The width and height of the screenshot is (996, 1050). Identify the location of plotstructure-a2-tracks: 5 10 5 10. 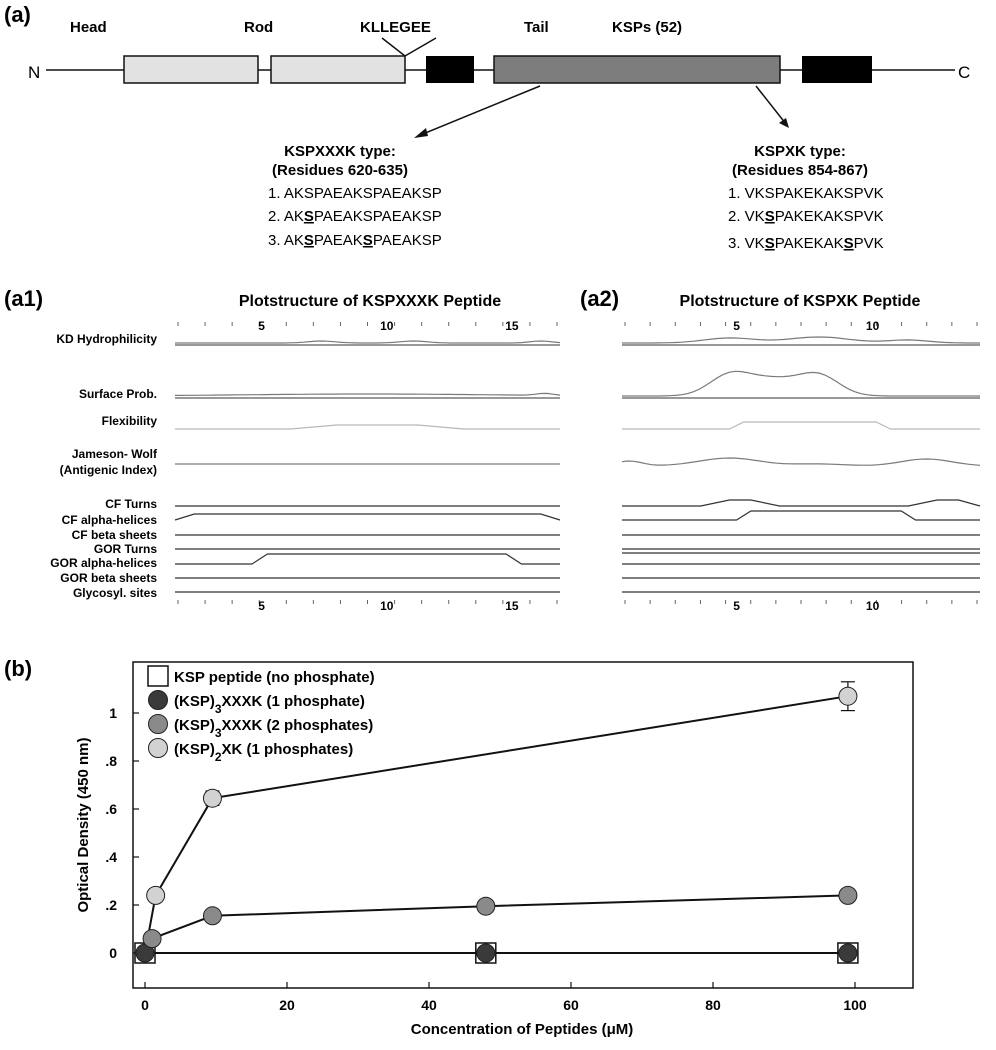
(801, 466).